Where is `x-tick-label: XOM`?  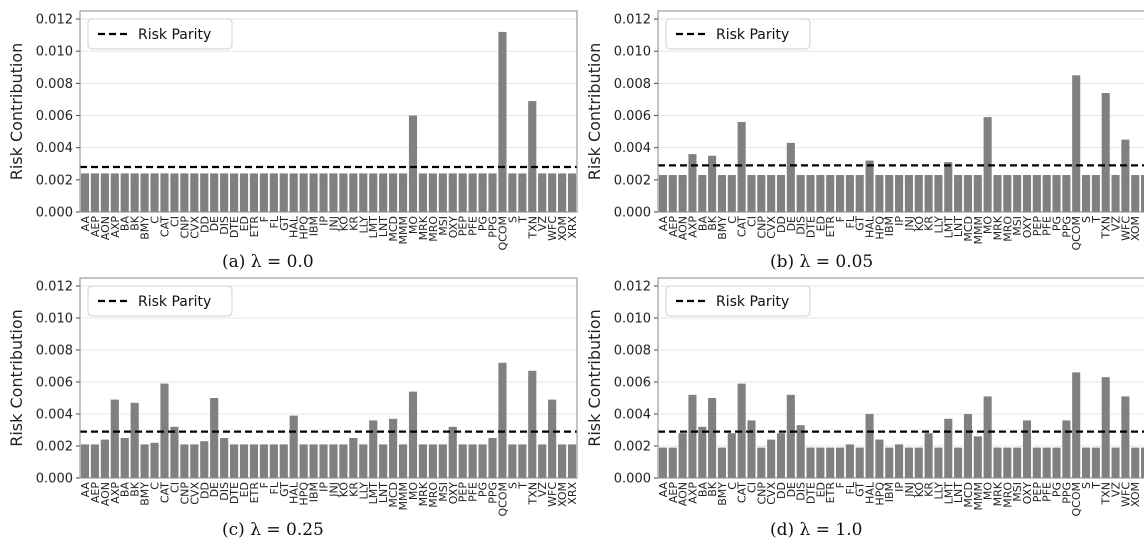
x-tick-label: XOM is located at coordinates (1135, 494).